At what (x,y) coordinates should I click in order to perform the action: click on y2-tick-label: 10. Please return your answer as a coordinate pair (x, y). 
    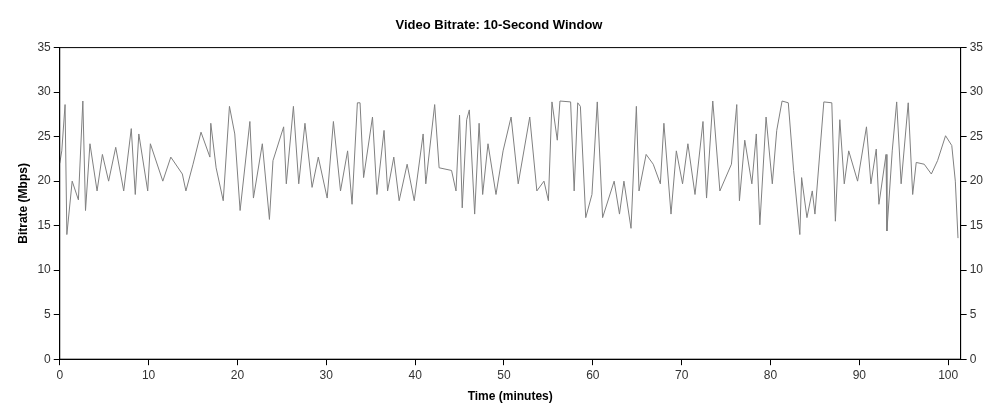
    Looking at the image, I should click on (976, 269).